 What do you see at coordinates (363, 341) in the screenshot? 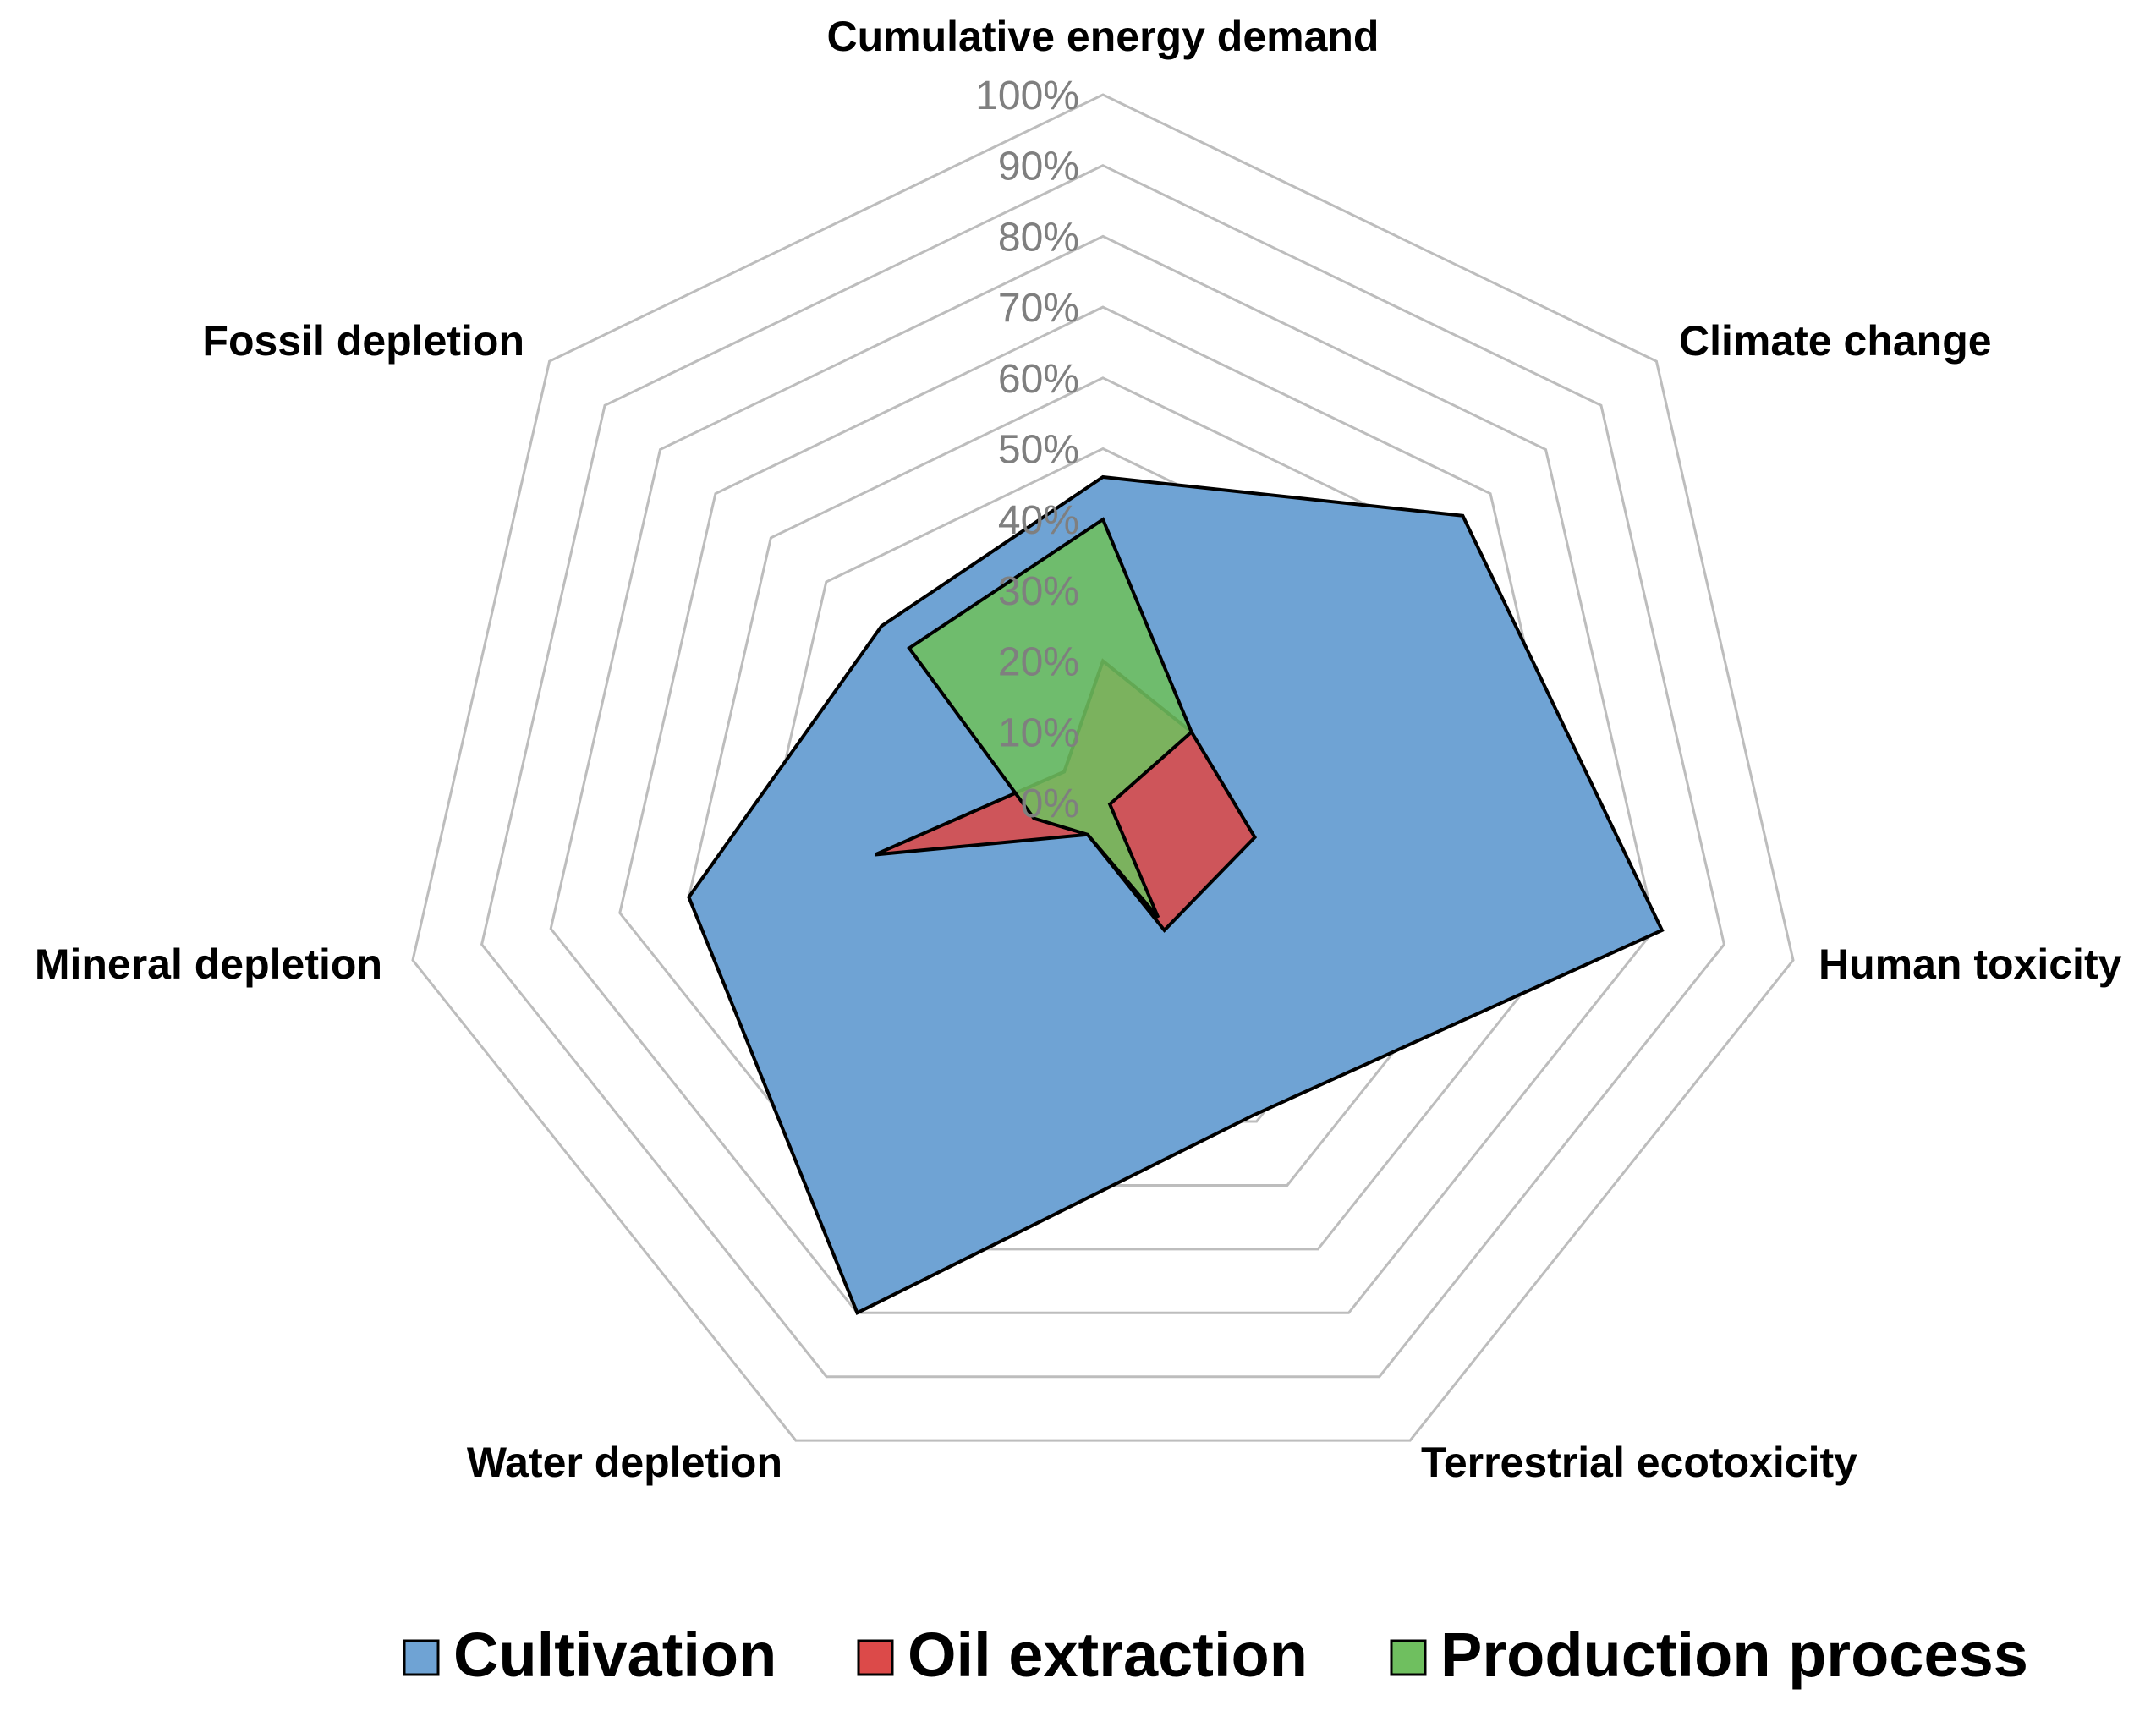
I see `axis-label-fossil-depletion: Fossil depletion` at bounding box center [363, 341].